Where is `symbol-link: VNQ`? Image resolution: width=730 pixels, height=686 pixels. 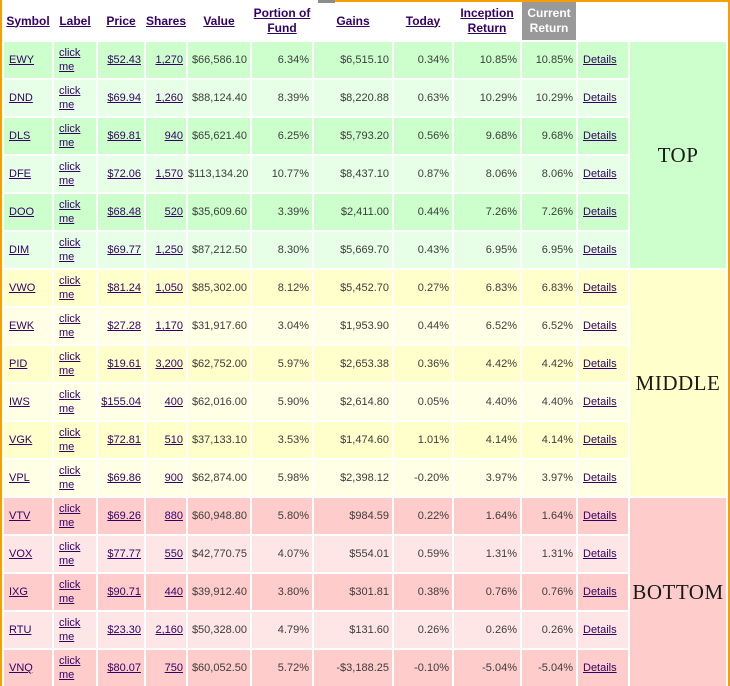
symbol-link: VNQ is located at coordinates (21, 668).